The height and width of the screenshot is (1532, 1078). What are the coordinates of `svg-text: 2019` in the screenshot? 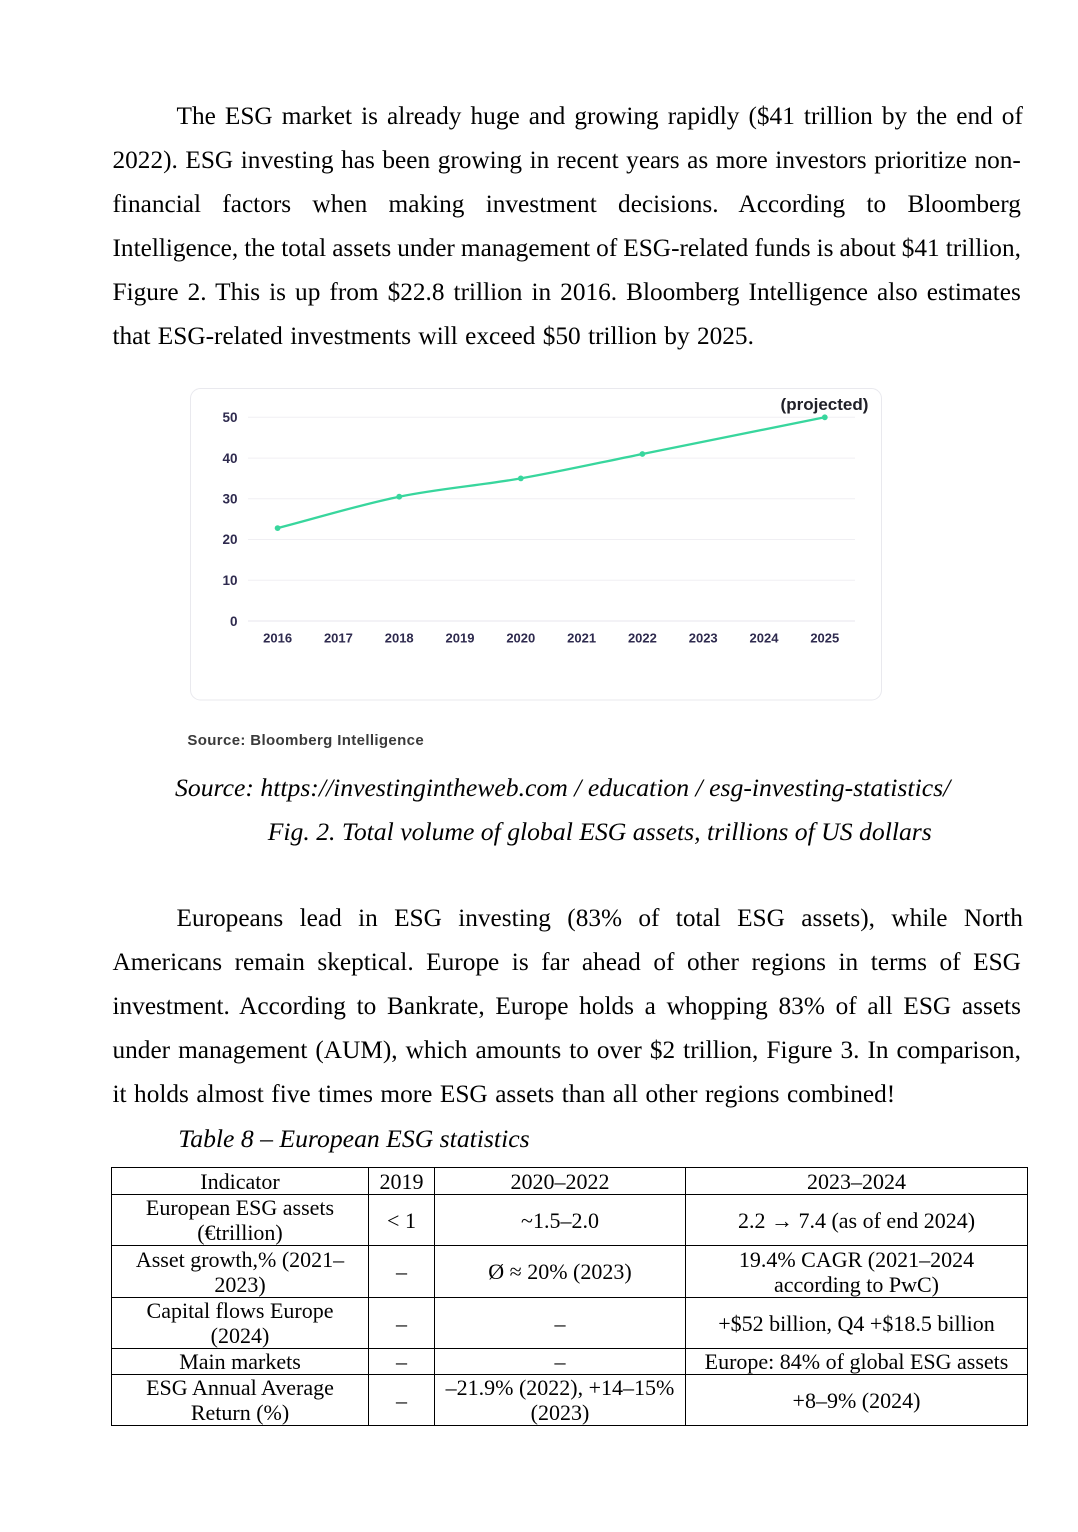 It's located at (460, 637).